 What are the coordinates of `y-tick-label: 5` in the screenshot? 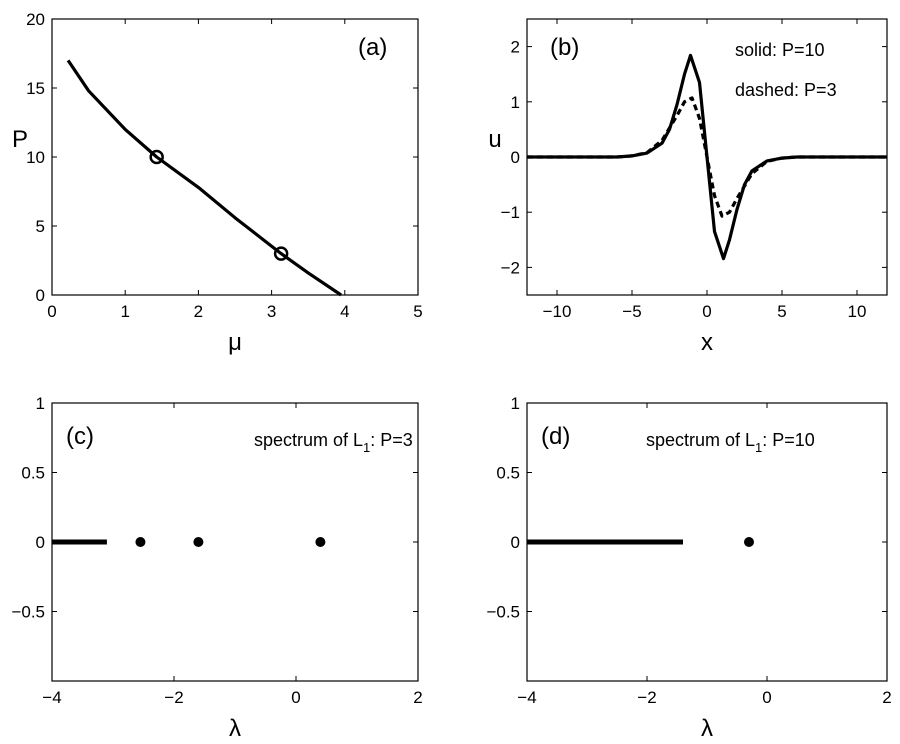 It's located at (40, 226).